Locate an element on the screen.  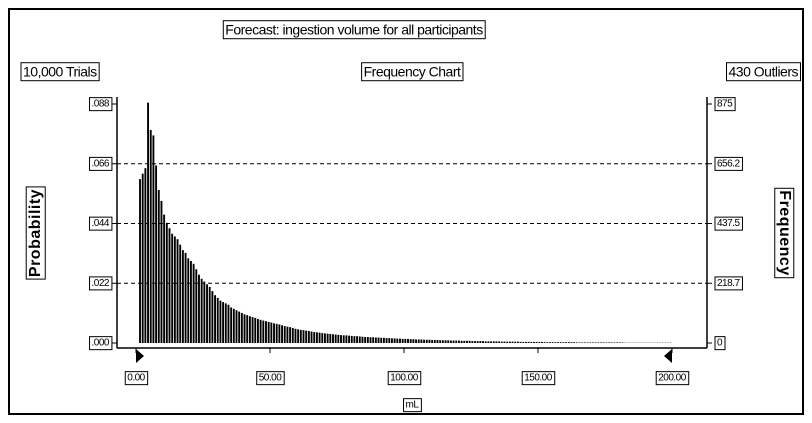
x-tick-label: 0.00 is located at coordinates (136, 378).